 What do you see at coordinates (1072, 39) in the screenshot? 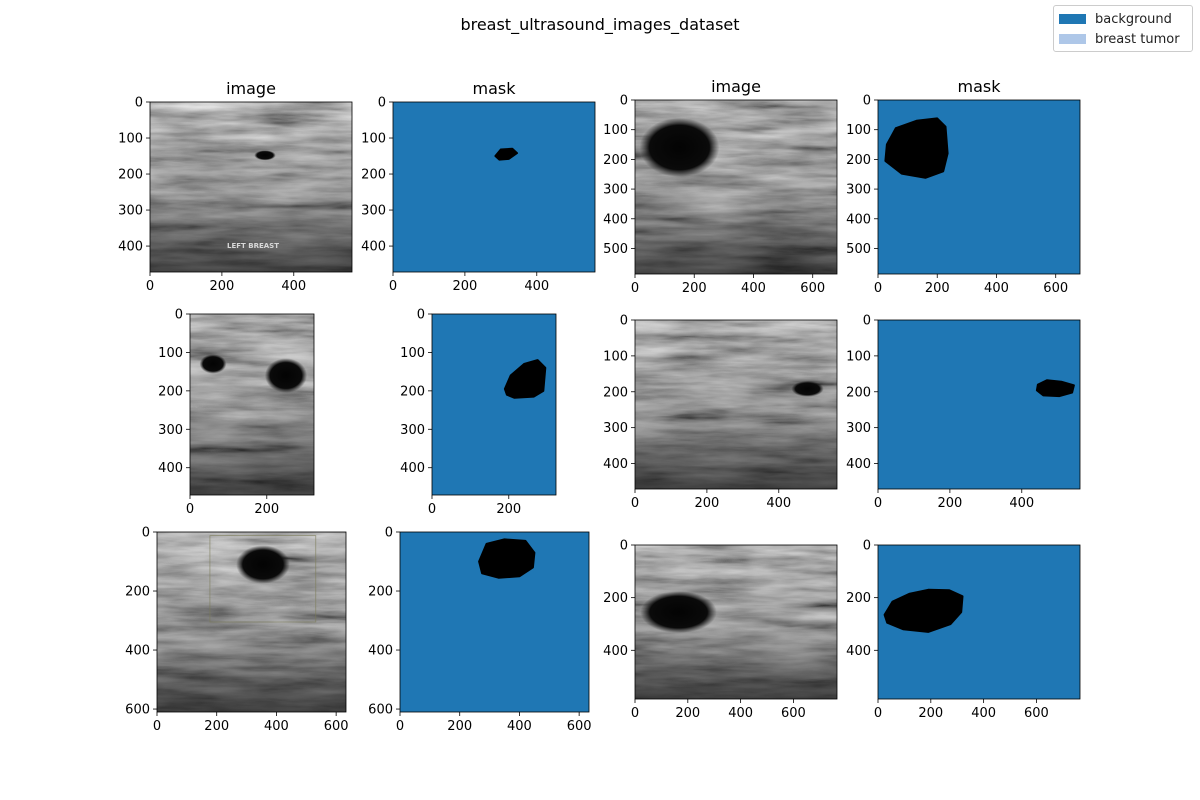
I see `legend-swatch-breast-tumor` at bounding box center [1072, 39].